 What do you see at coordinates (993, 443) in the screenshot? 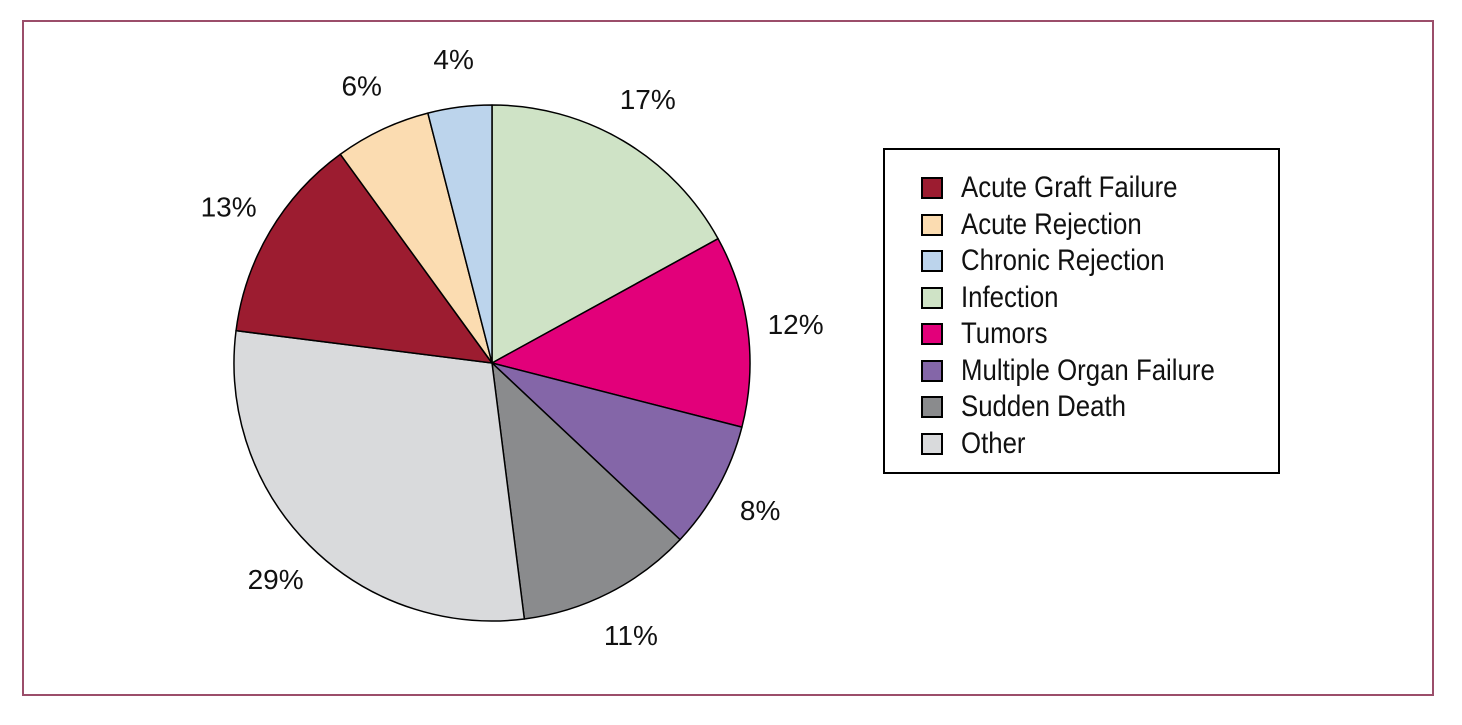
I see `legend-label: Other` at bounding box center [993, 443].